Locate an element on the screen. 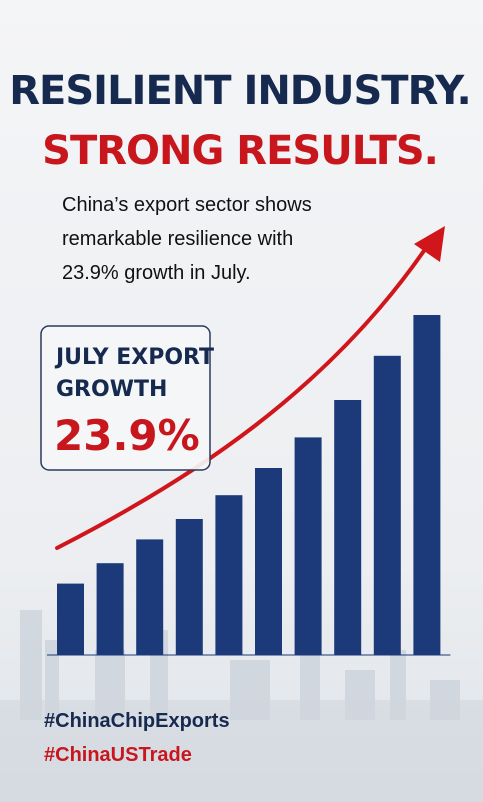  hashtag: #ChinaChipExports is located at coordinates (137, 721).